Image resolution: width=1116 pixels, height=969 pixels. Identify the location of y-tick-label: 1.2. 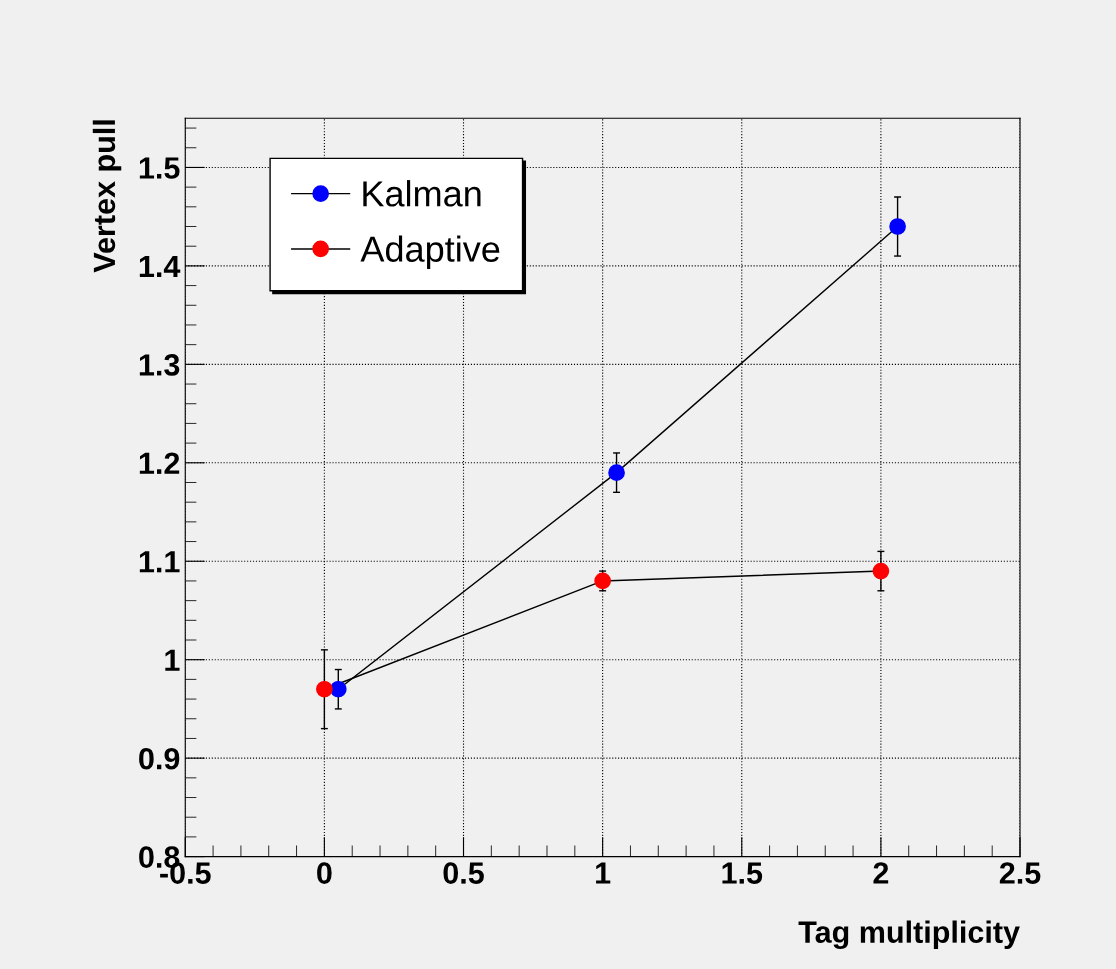
(159, 463).